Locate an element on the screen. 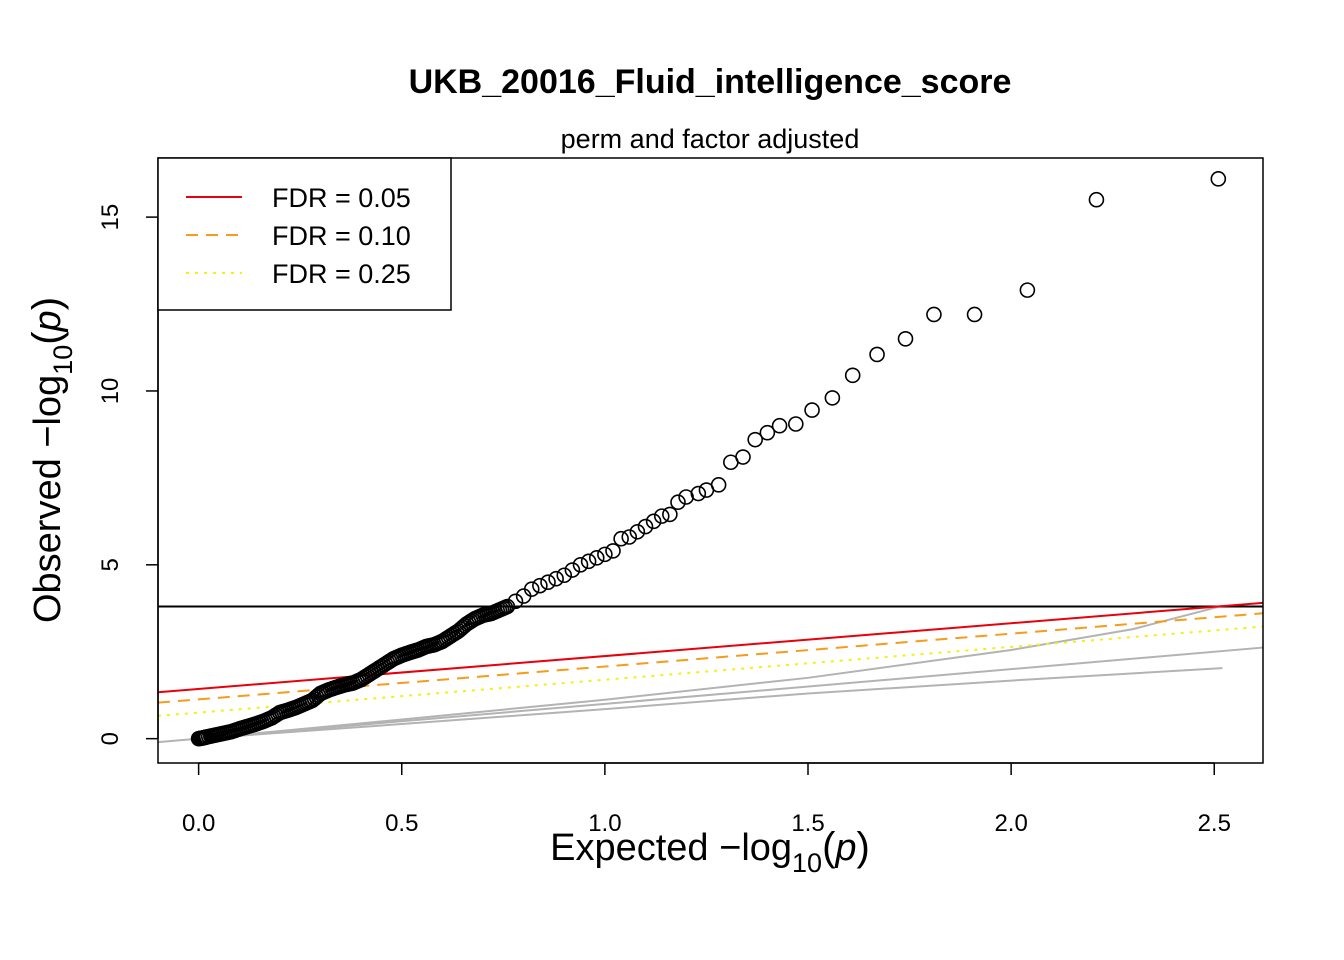 The width and height of the screenshot is (1344, 960). x-axis-label: Expected −log10(p) is located at coordinates (710, 851).